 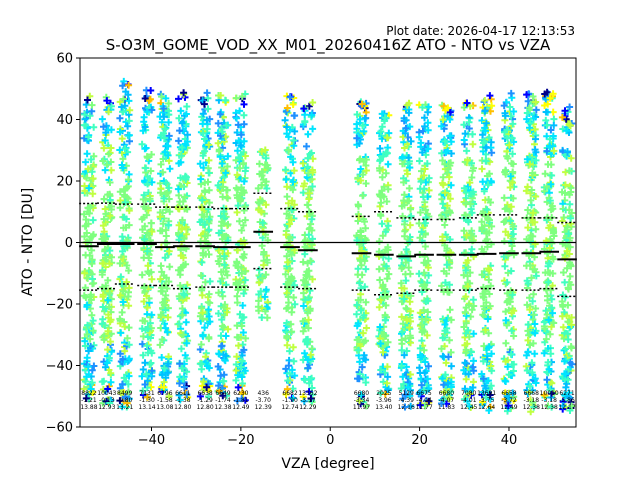 I want to click on column-mean-label: -1.74, so click(x=223, y=400).